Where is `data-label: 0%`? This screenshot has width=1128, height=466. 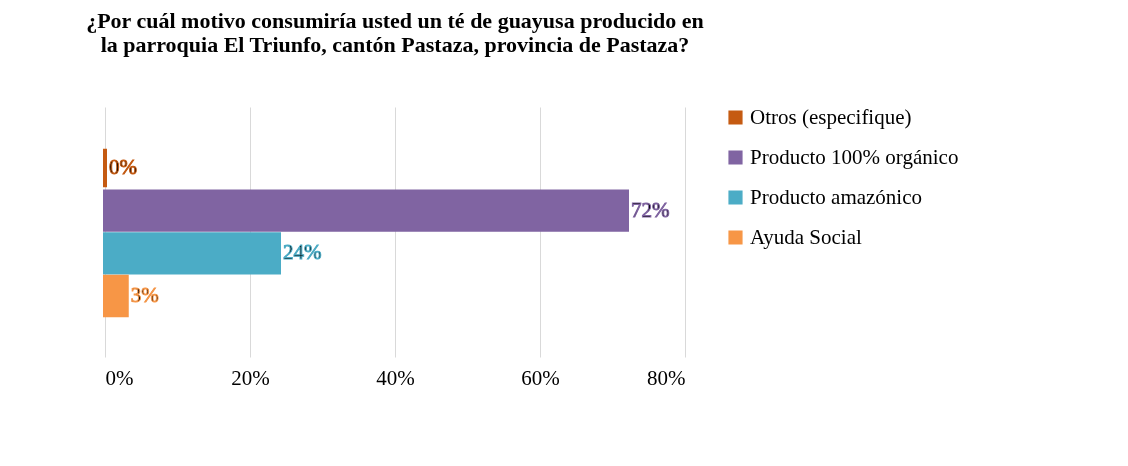
data-label: 0% is located at coordinates (123, 166).